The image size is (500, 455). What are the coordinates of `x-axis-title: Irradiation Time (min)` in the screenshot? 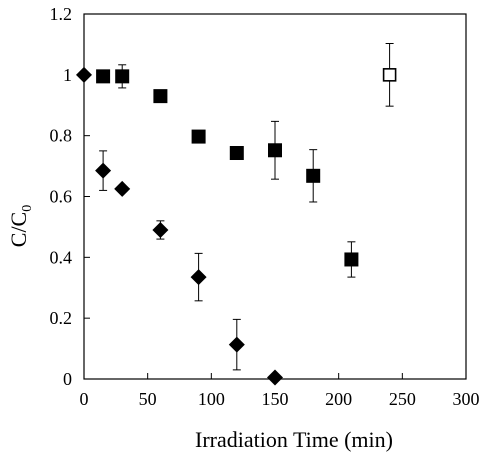 It's located at (294, 439).